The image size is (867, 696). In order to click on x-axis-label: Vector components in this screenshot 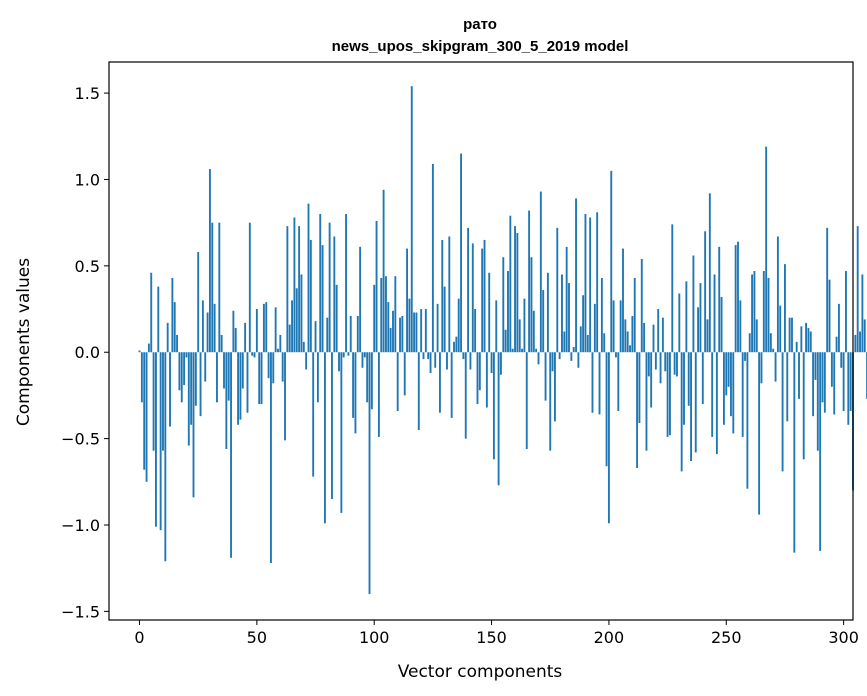, I will do `click(480, 672)`.